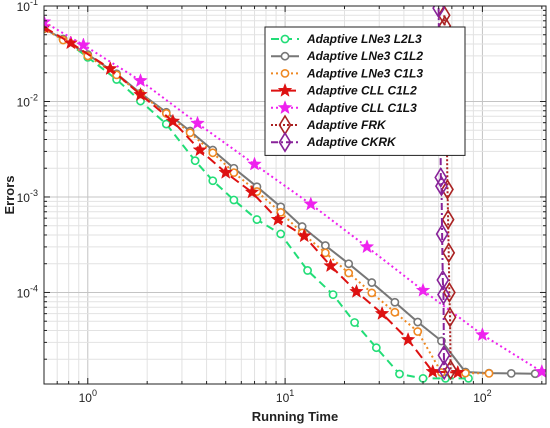  What do you see at coordinates (364, 39) in the screenshot?
I see `legend-label: Adaptive LNe3 L2L3` at bounding box center [364, 39].